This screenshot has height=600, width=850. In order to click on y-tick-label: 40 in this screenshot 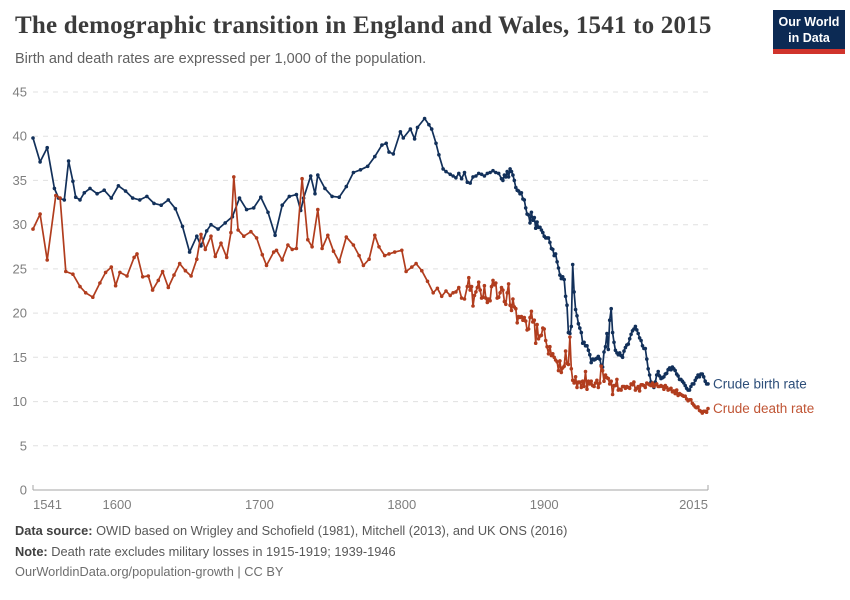, I will do `click(20, 136)`.